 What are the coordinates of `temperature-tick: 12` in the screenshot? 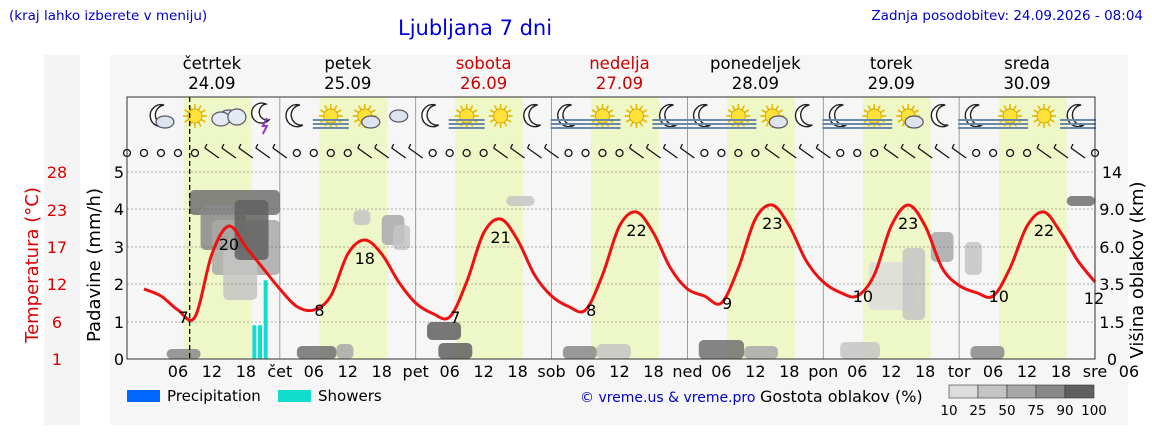 It's located at (57, 284).